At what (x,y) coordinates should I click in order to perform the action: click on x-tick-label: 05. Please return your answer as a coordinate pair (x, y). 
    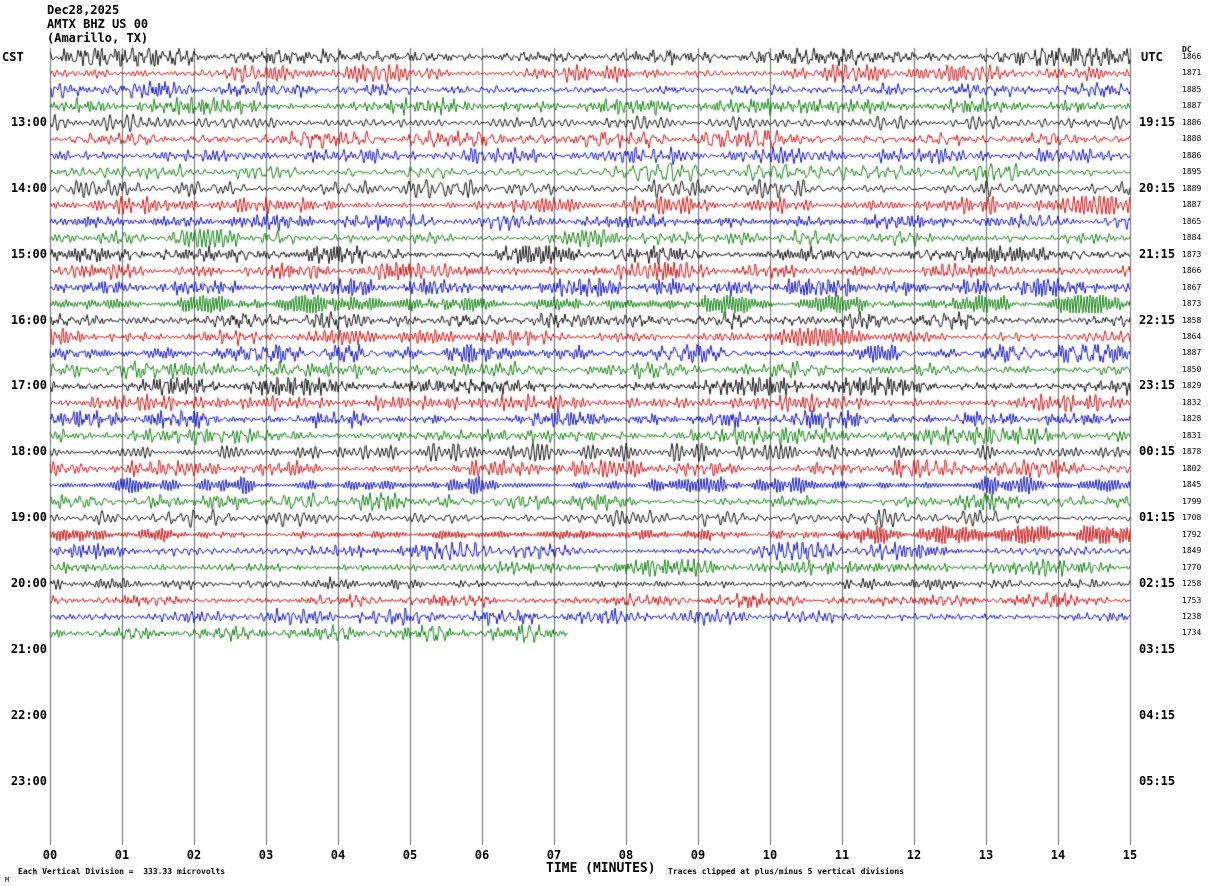
    Looking at the image, I should click on (410, 855).